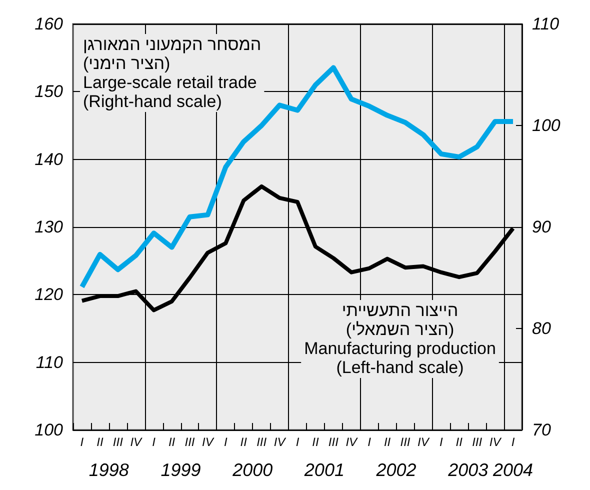  What do you see at coordinates (49, 24) in the screenshot?
I see `y-tick-label: 160` at bounding box center [49, 24].